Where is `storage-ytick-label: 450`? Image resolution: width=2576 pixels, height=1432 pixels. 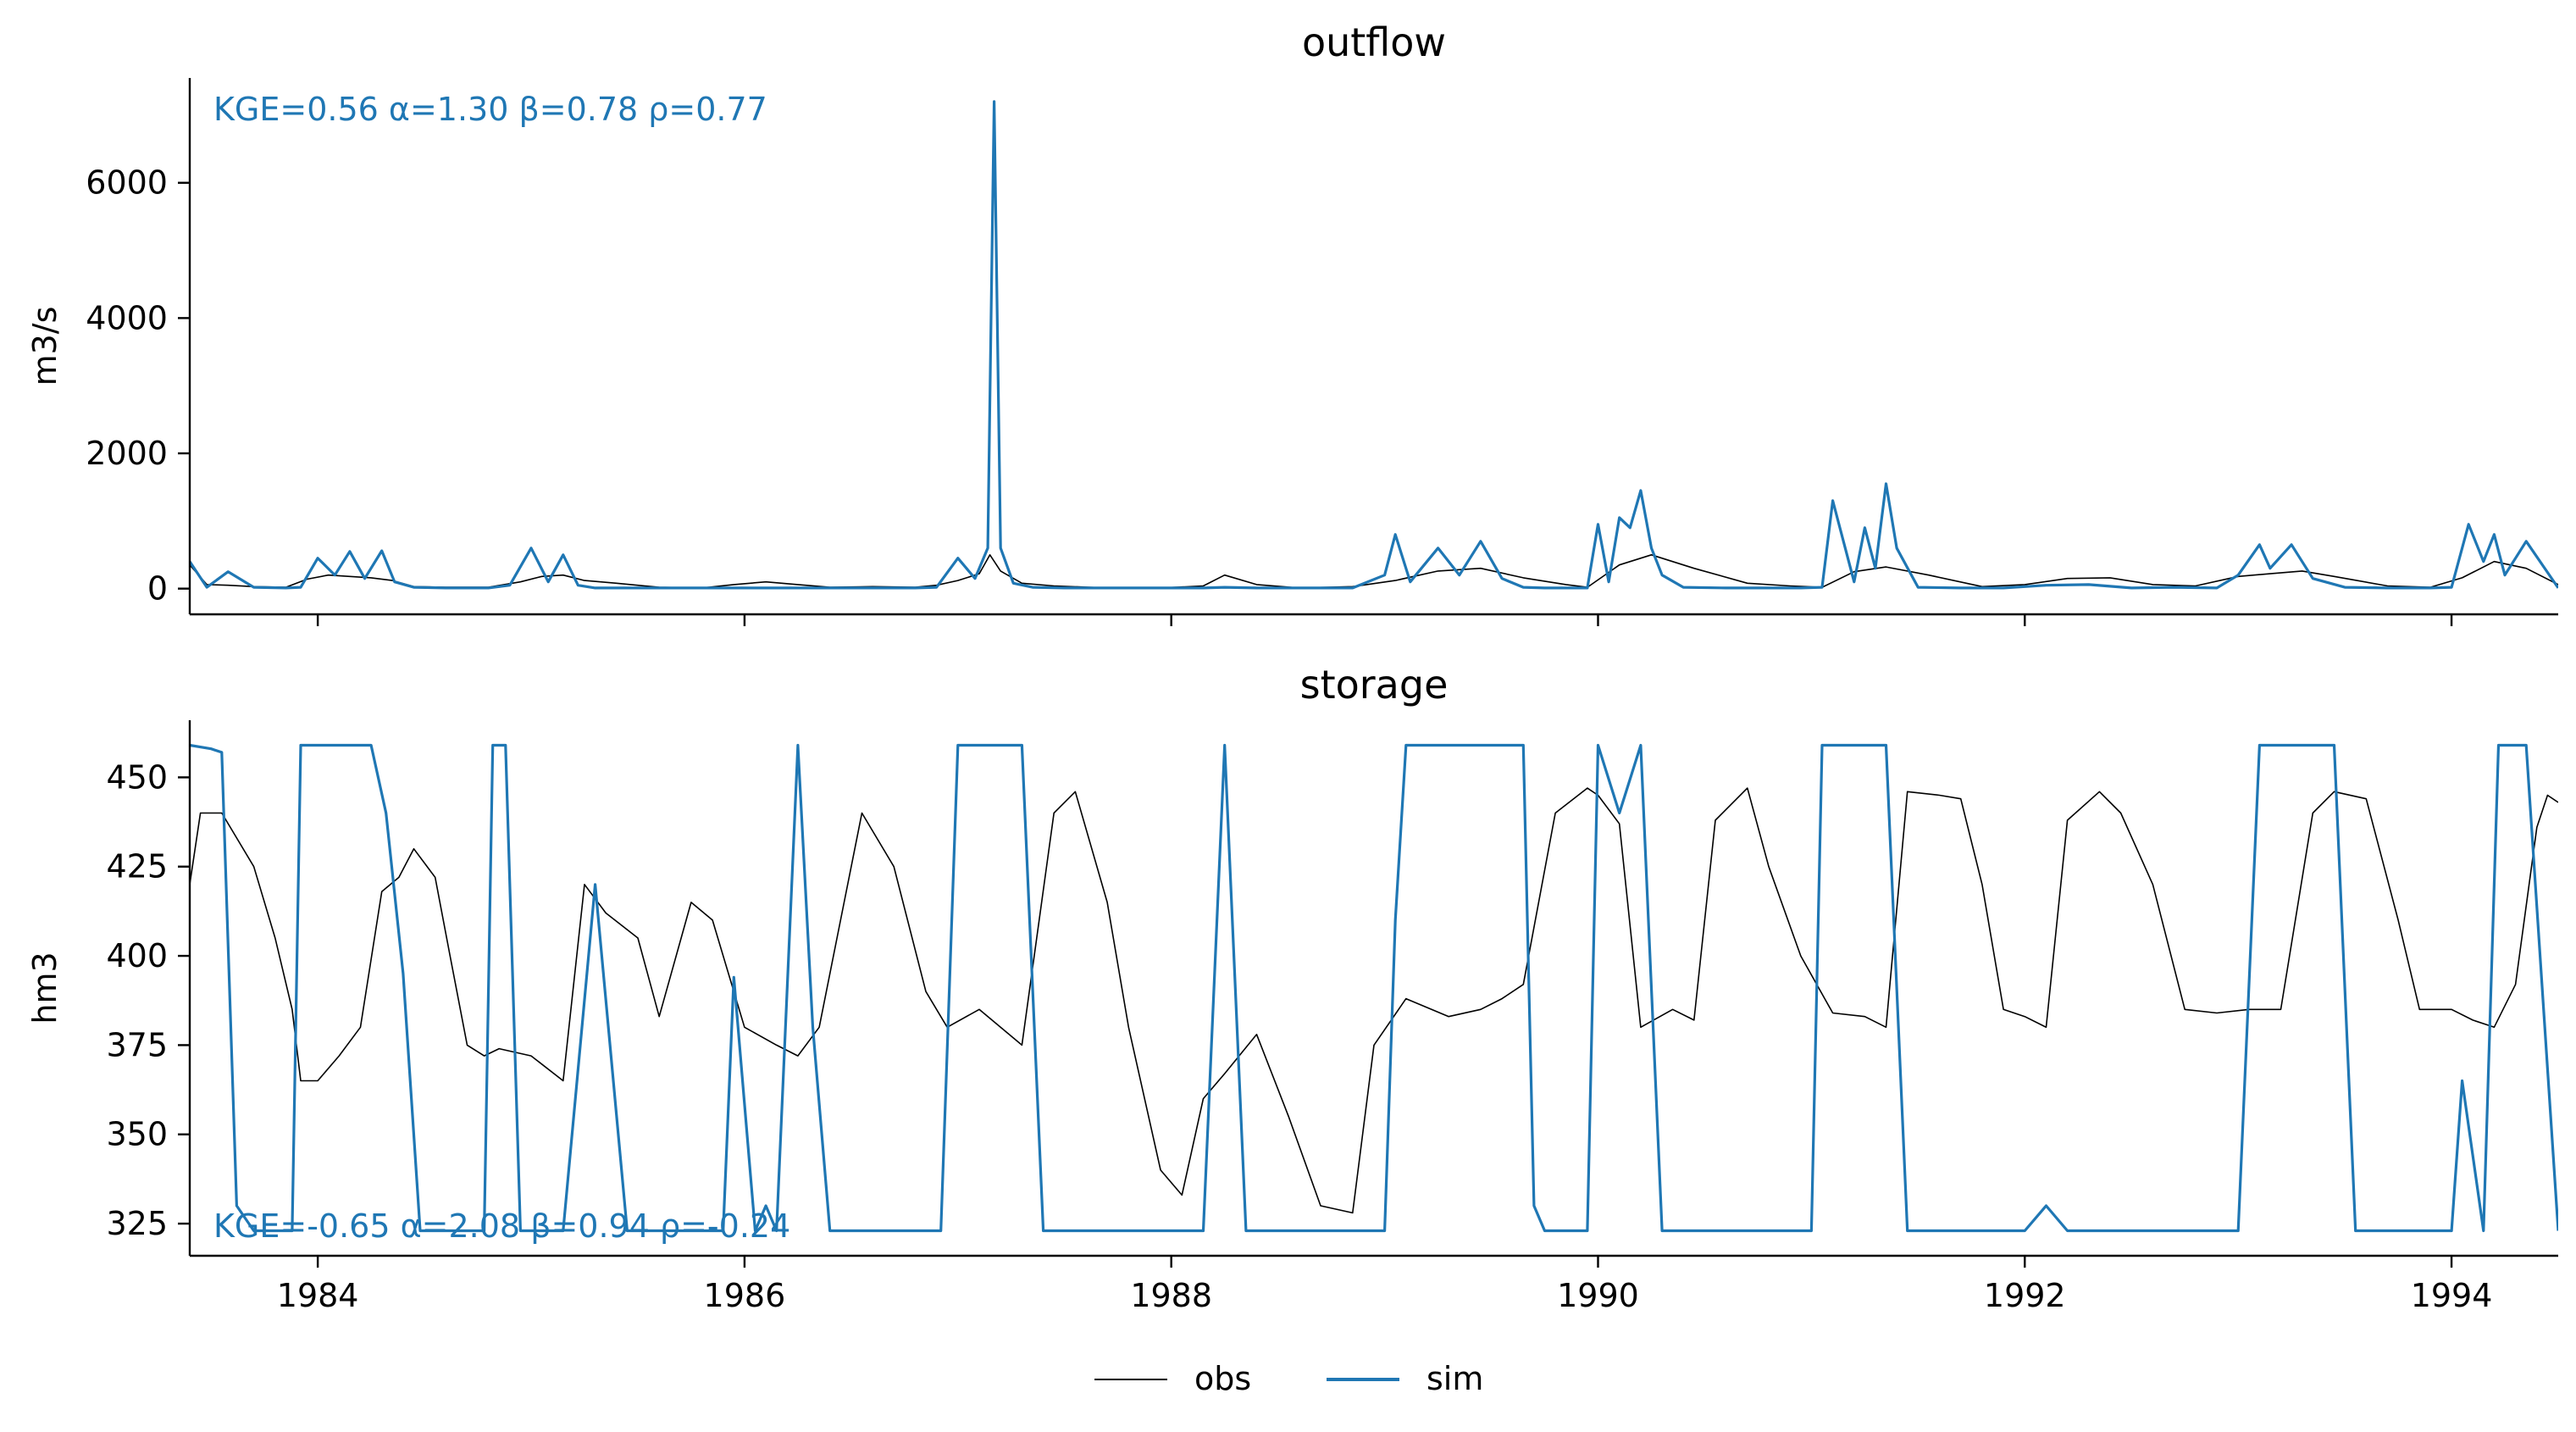 storage-ytick-label: 450 is located at coordinates (137, 777).